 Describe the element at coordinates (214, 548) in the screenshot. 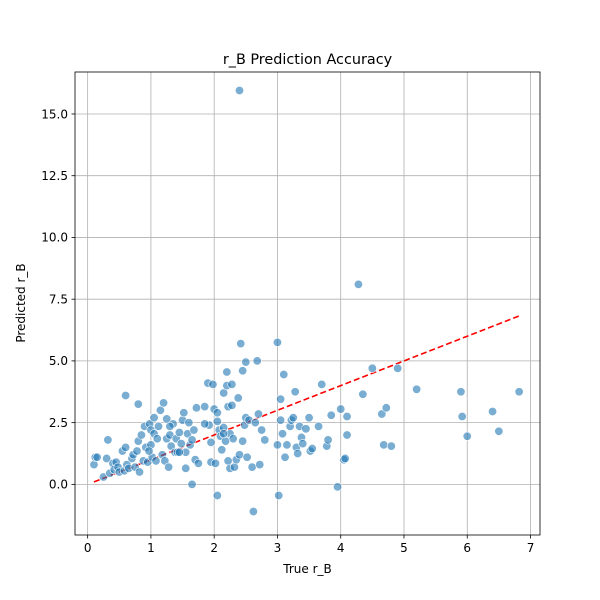

I see `x-tick-label: 2` at that location.